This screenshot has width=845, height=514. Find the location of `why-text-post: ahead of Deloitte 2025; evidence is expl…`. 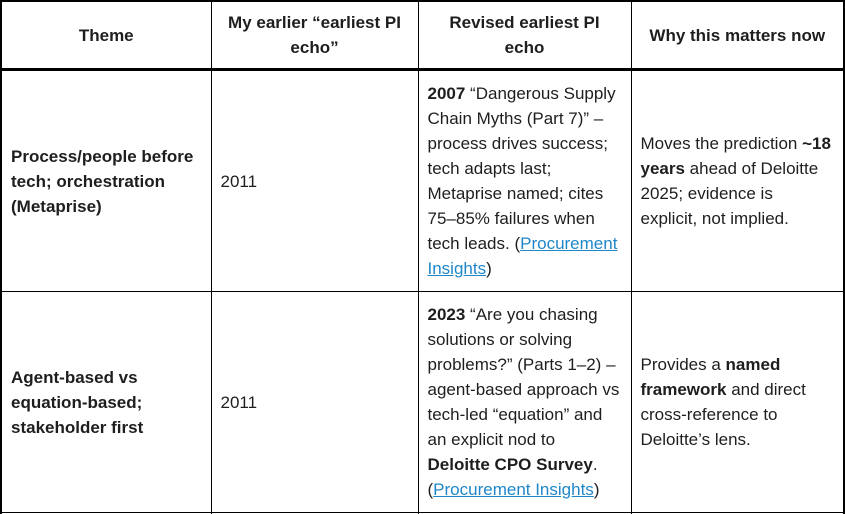

why-text-post: ahead of Deloitte 2025; evidence is expl… is located at coordinates (729, 193).